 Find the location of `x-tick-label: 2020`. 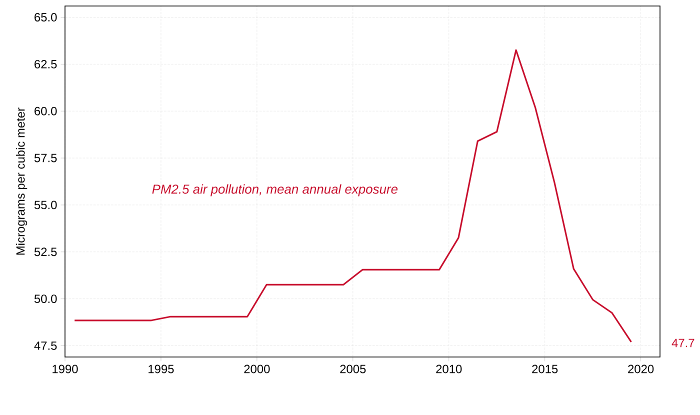

x-tick-label: 2020 is located at coordinates (641, 369).